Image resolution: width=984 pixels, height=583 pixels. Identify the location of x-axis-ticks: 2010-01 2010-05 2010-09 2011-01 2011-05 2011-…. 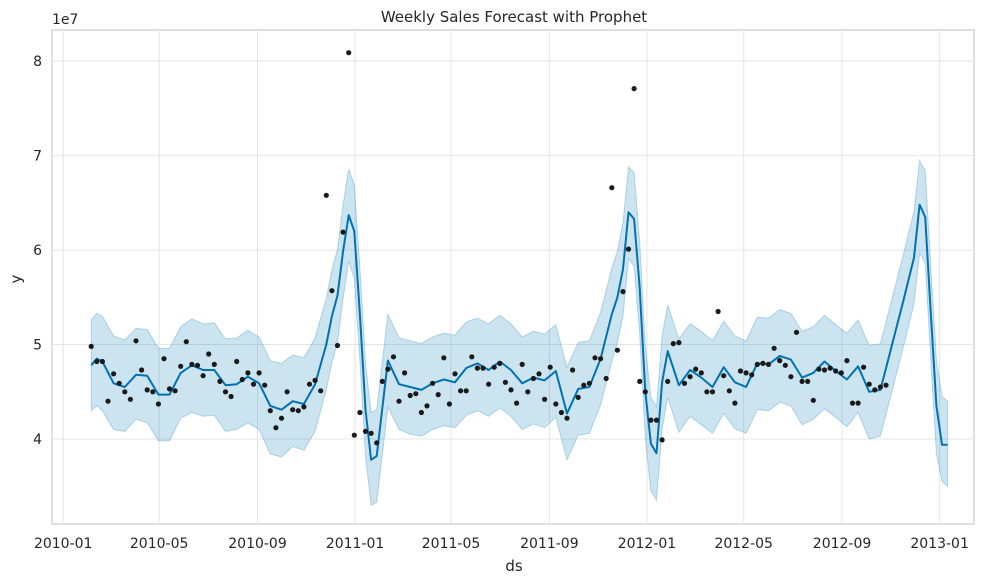
(501, 544).